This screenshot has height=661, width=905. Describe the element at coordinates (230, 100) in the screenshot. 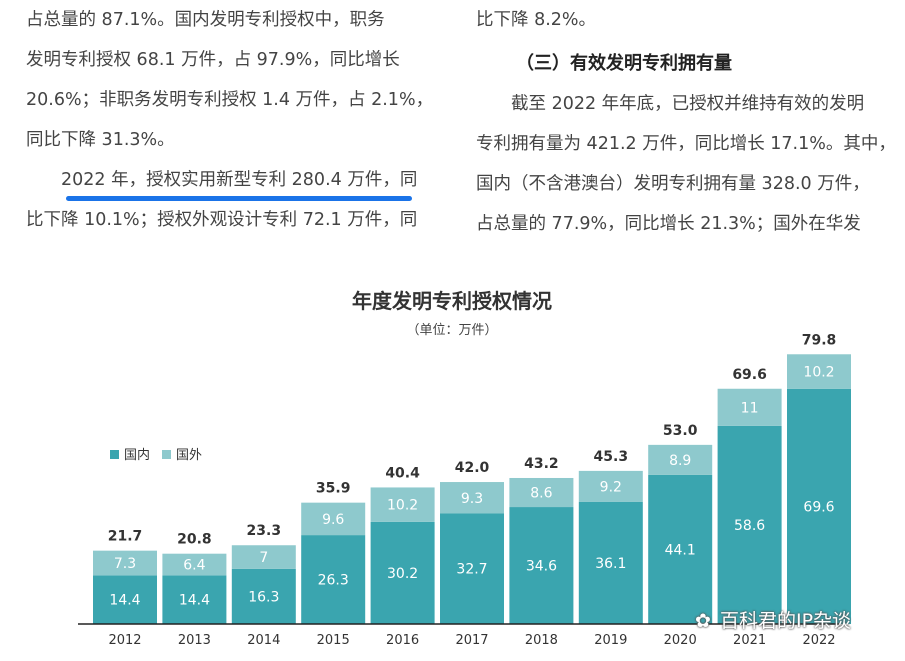

I see `paragraph-line: 20.6%；非职务发明专利授权 1.4 万件，占 2.1%，` at that location.